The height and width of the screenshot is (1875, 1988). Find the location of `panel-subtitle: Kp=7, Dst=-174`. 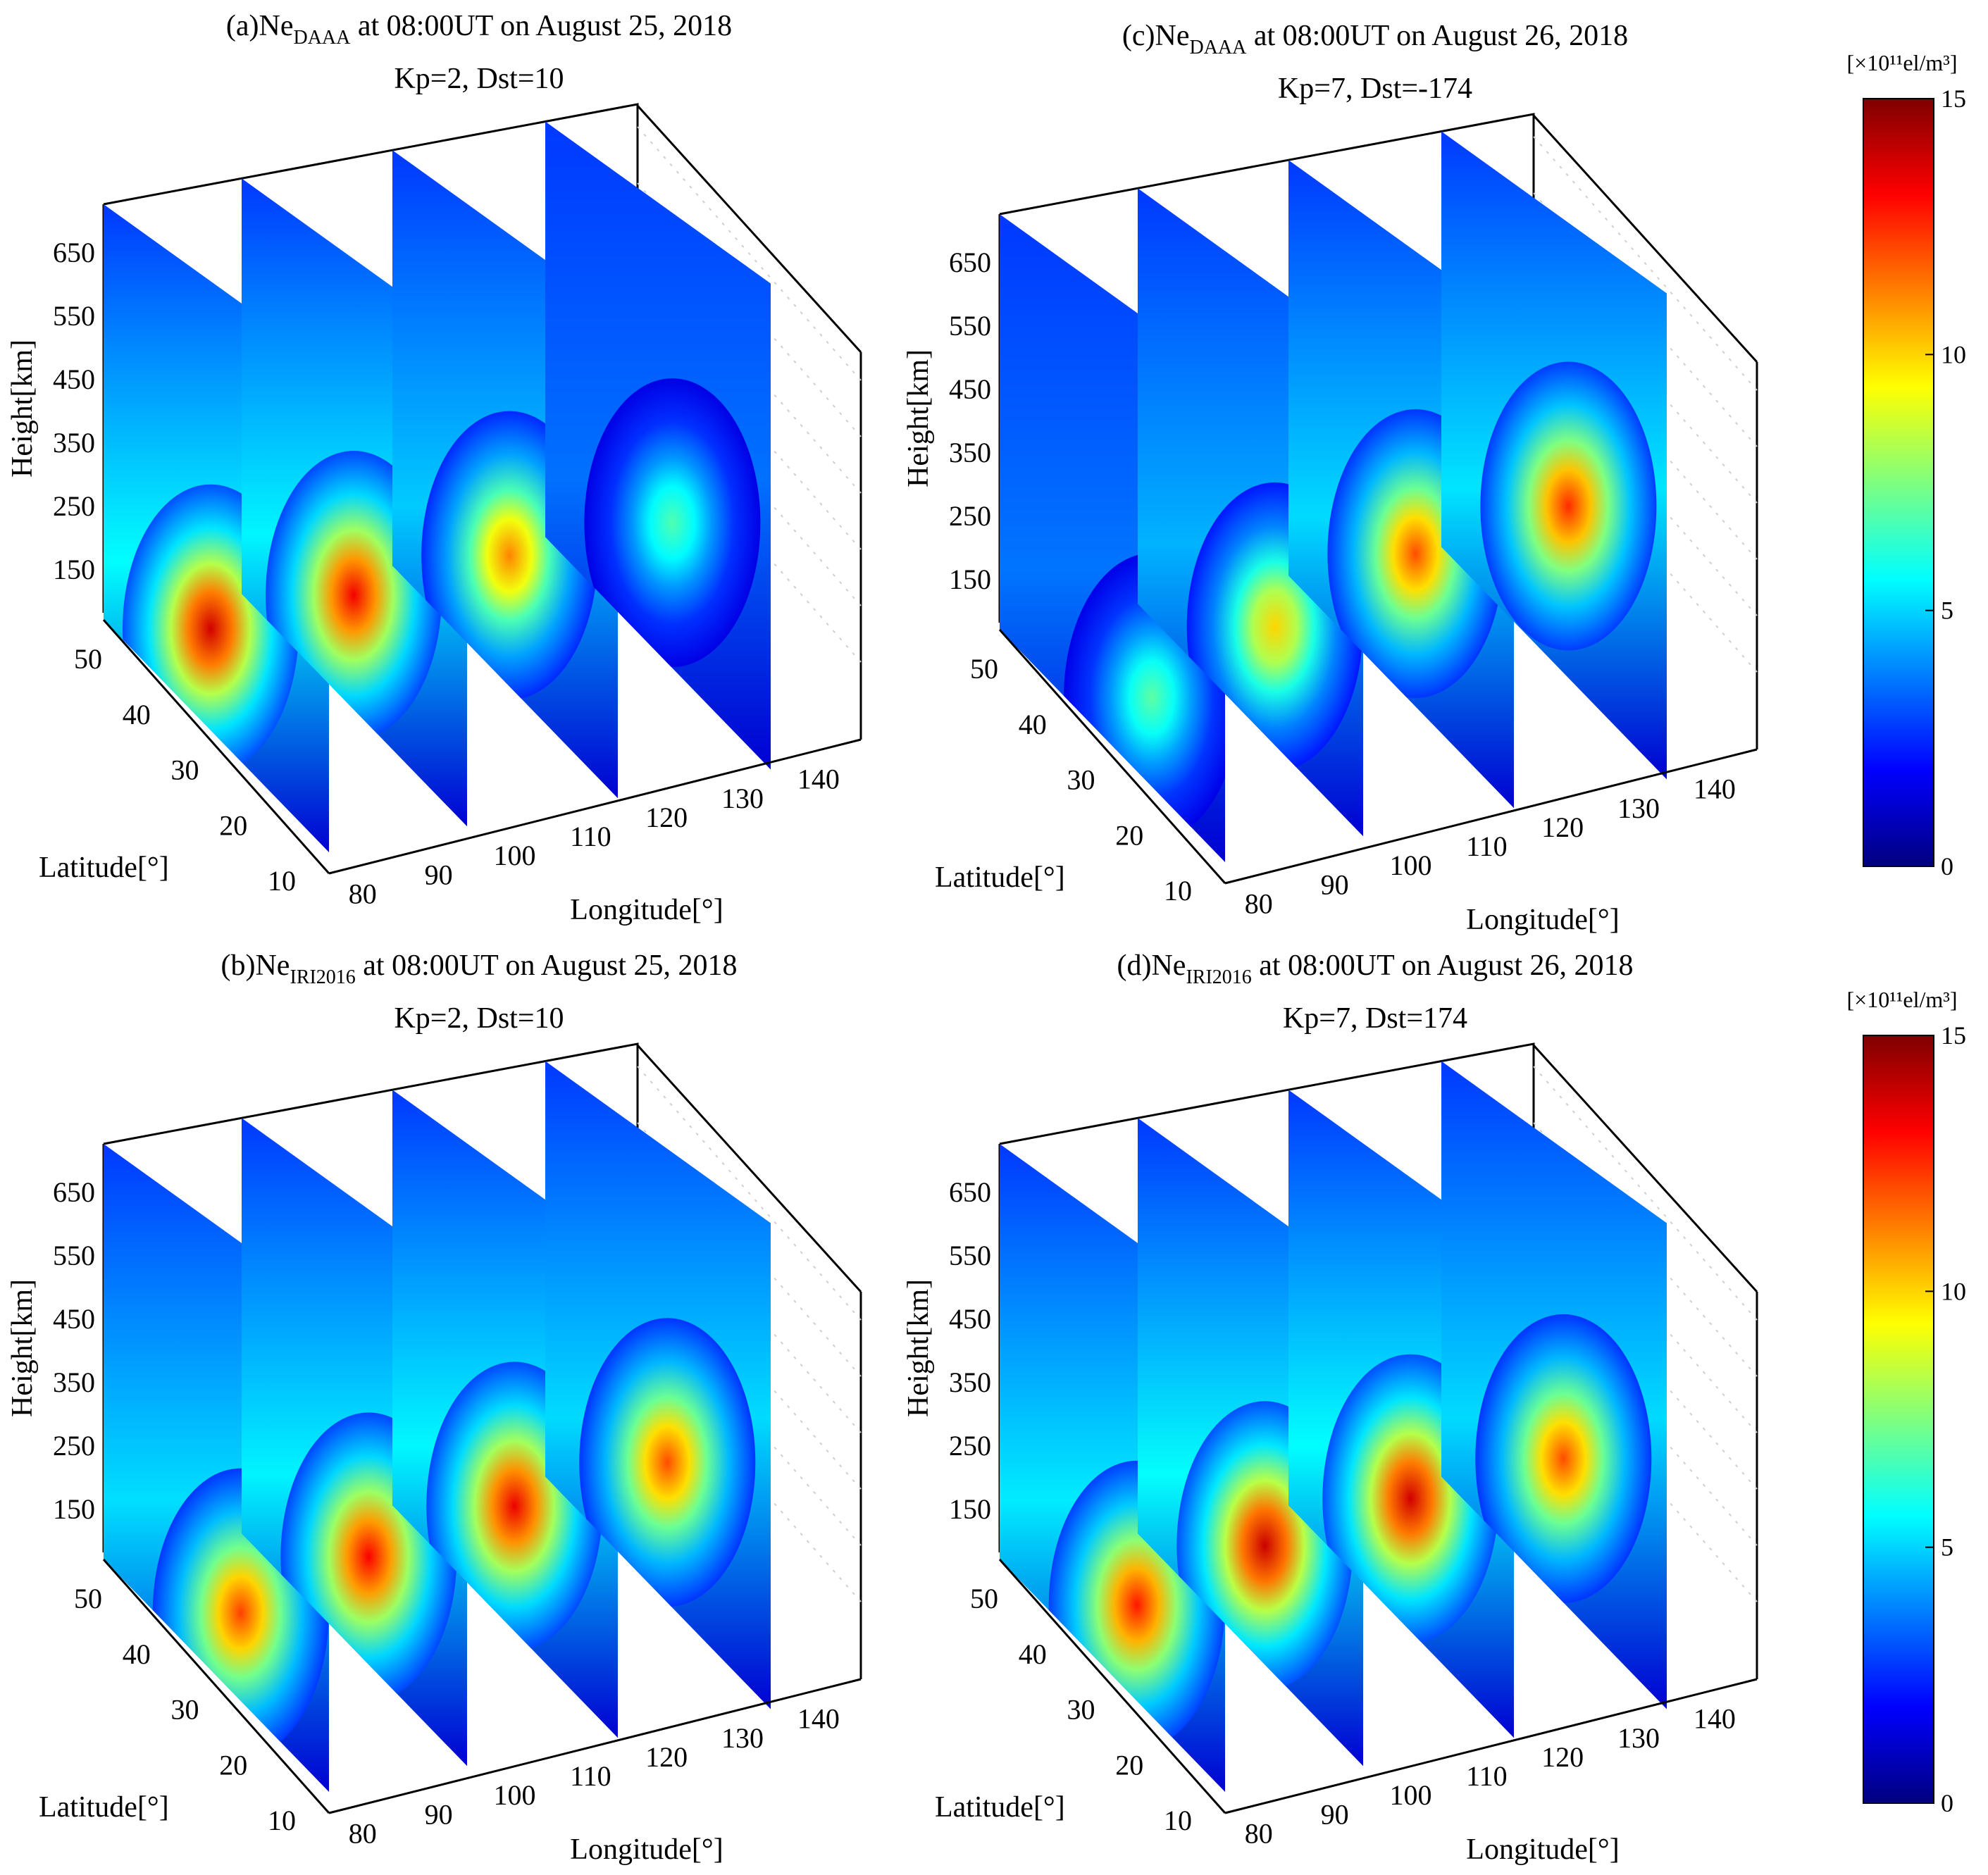

panel-subtitle: Kp=7, Dst=-174 is located at coordinates (1375, 89).